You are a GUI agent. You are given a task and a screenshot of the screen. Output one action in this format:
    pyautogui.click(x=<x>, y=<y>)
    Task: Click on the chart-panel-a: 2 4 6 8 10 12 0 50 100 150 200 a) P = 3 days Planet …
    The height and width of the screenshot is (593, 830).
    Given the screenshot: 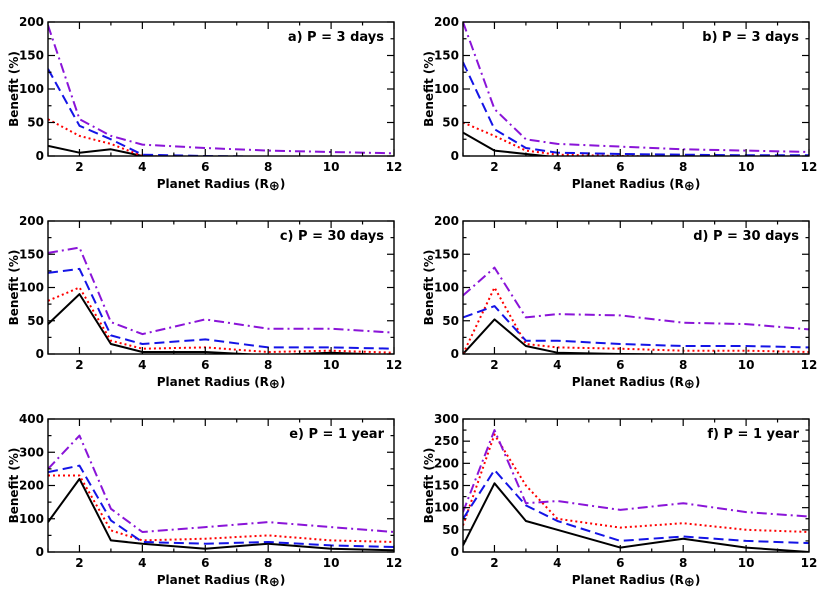 What is the action you would take?
    pyautogui.click(x=204, y=104)
    